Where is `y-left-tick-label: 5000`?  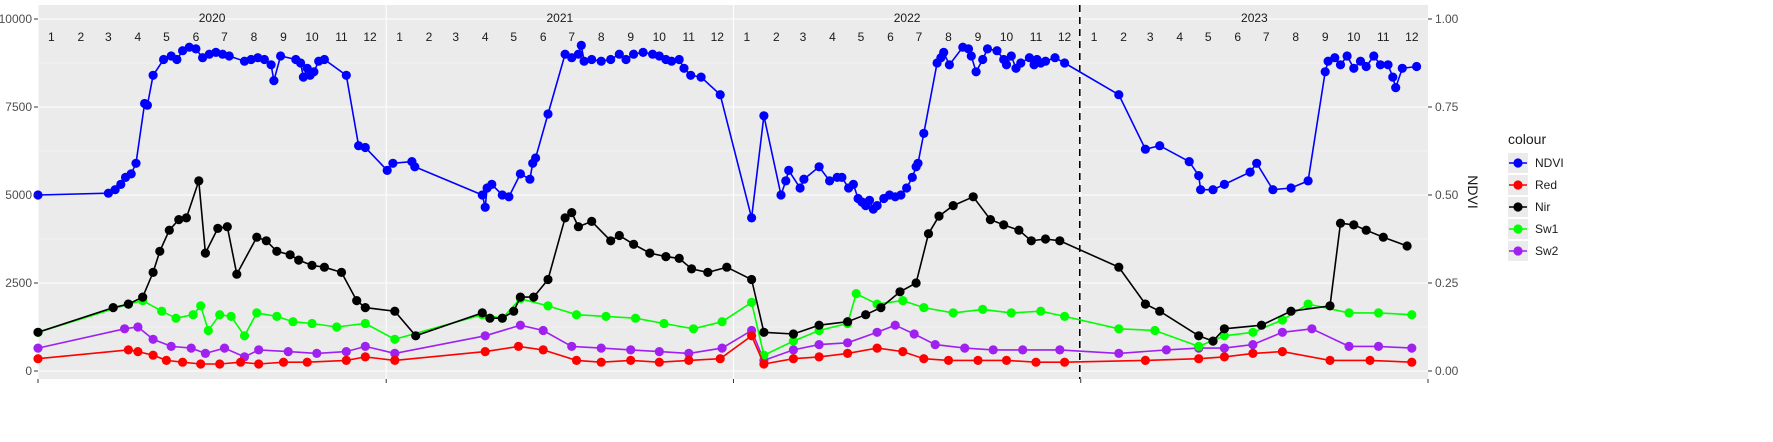
y-left-tick-label: 5000 is located at coordinates (18, 195).